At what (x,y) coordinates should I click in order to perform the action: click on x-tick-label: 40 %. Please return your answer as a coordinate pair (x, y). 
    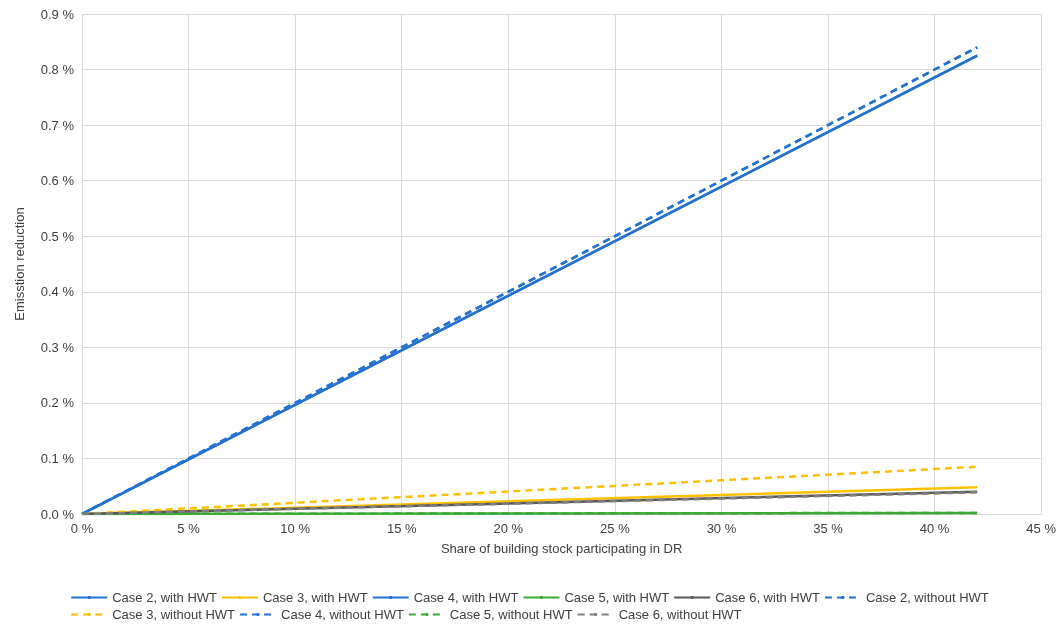
    Looking at the image, I should click on (934, 528).